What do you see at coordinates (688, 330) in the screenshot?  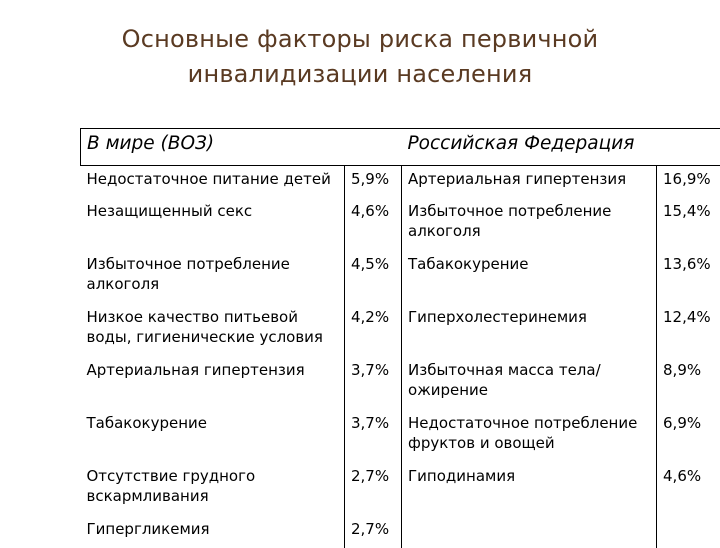 I see `russia-value: 12,4%` at bounding box center [688, 330].